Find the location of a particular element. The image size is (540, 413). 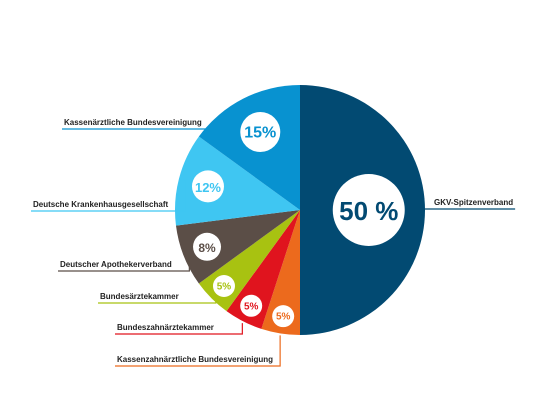

slice-label-6: Kassenärztliche Bundesvereinigung is located at coordinates (133, 122).